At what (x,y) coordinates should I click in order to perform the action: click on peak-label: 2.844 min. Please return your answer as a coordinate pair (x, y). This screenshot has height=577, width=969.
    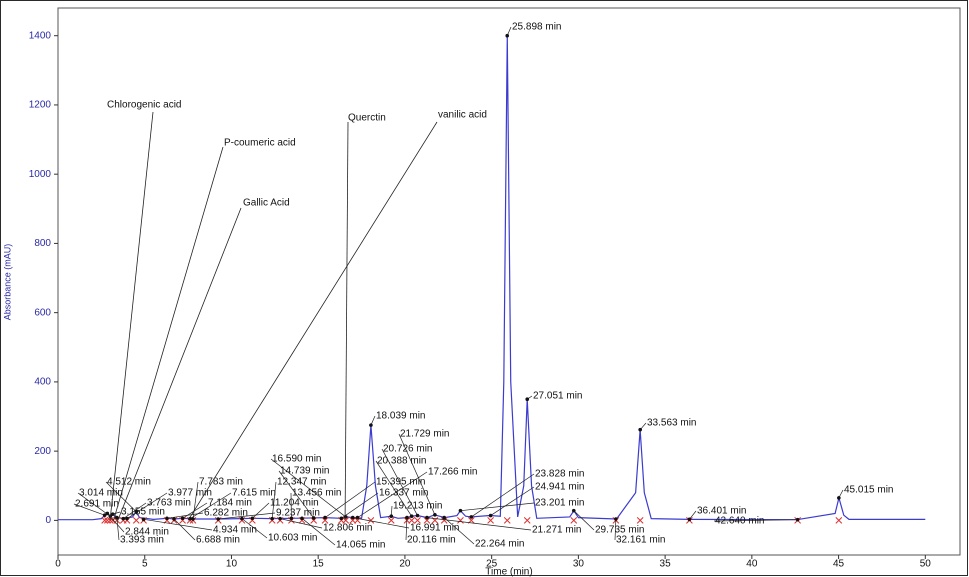
    Looking at the image, I should click on (147, 532).